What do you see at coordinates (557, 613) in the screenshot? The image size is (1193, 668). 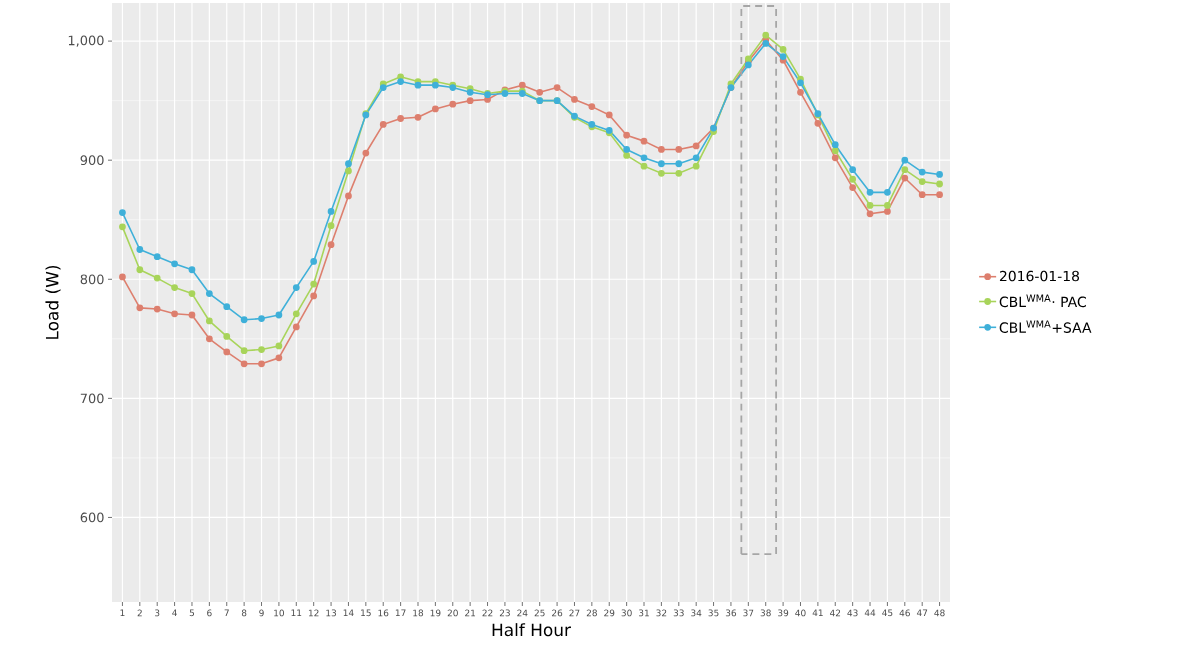 I see `x-tick-label: 26` at bounding box center [557, 613].